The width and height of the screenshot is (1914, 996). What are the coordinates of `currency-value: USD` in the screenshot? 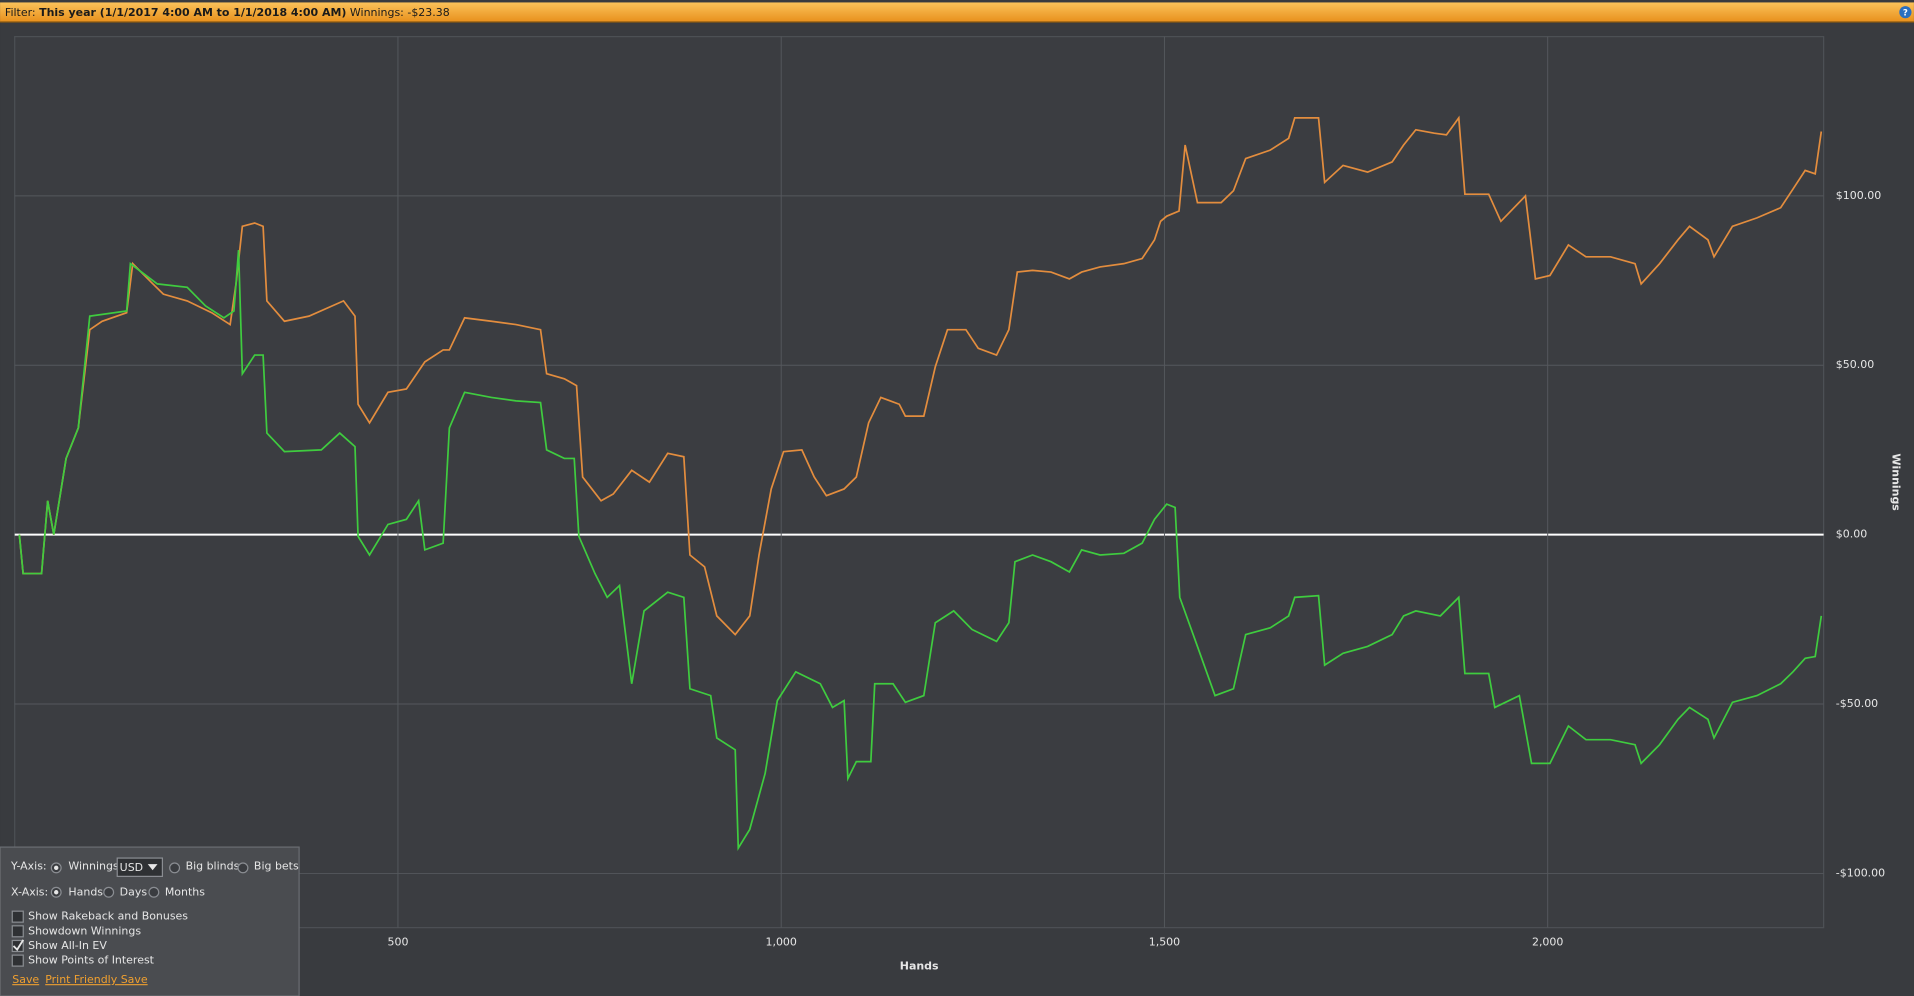 It's located at (131, 867).